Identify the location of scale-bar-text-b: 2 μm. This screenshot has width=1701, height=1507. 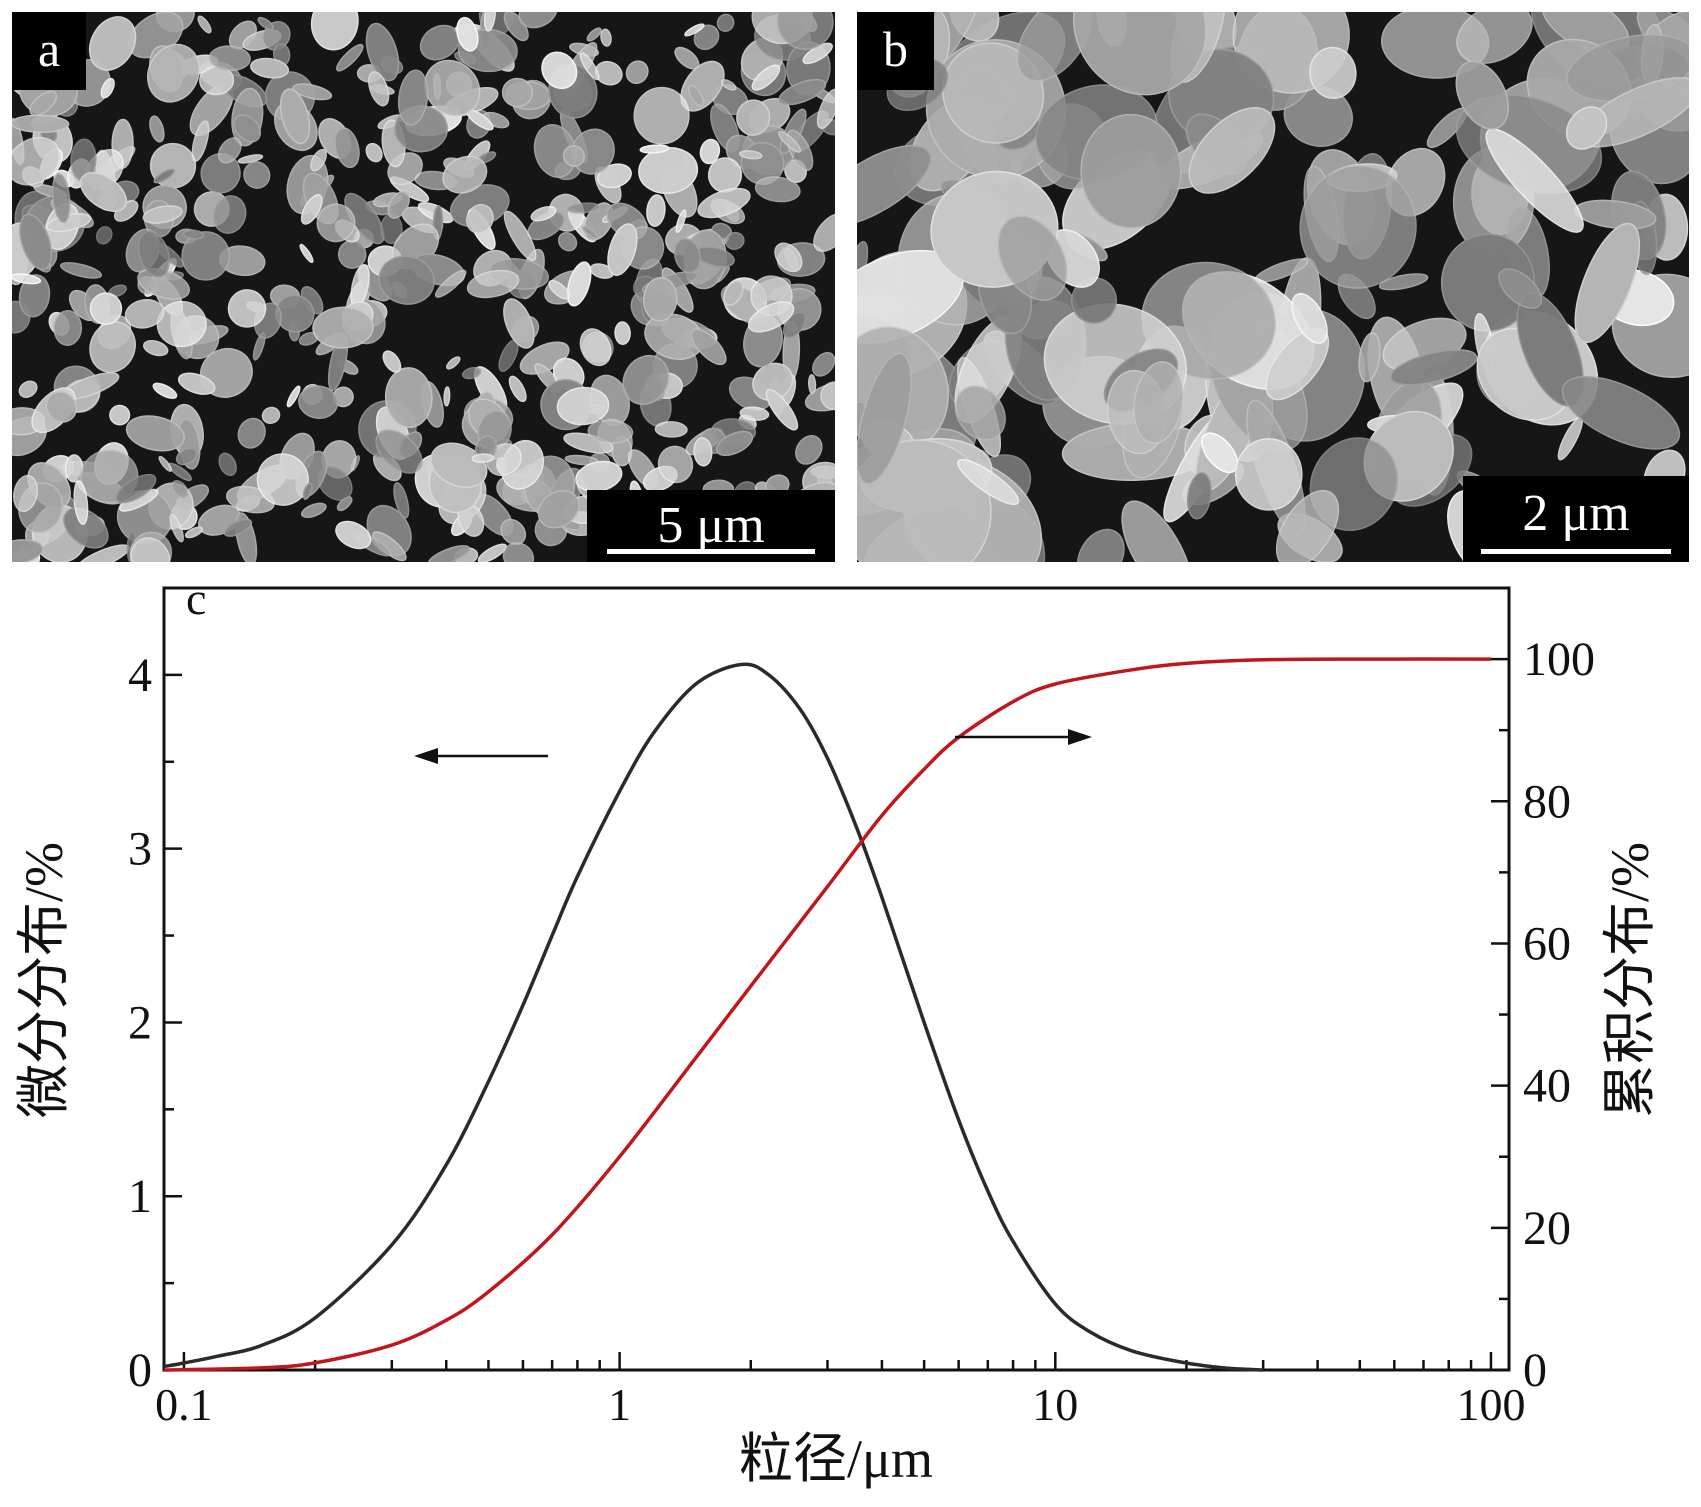
(1576, 513).